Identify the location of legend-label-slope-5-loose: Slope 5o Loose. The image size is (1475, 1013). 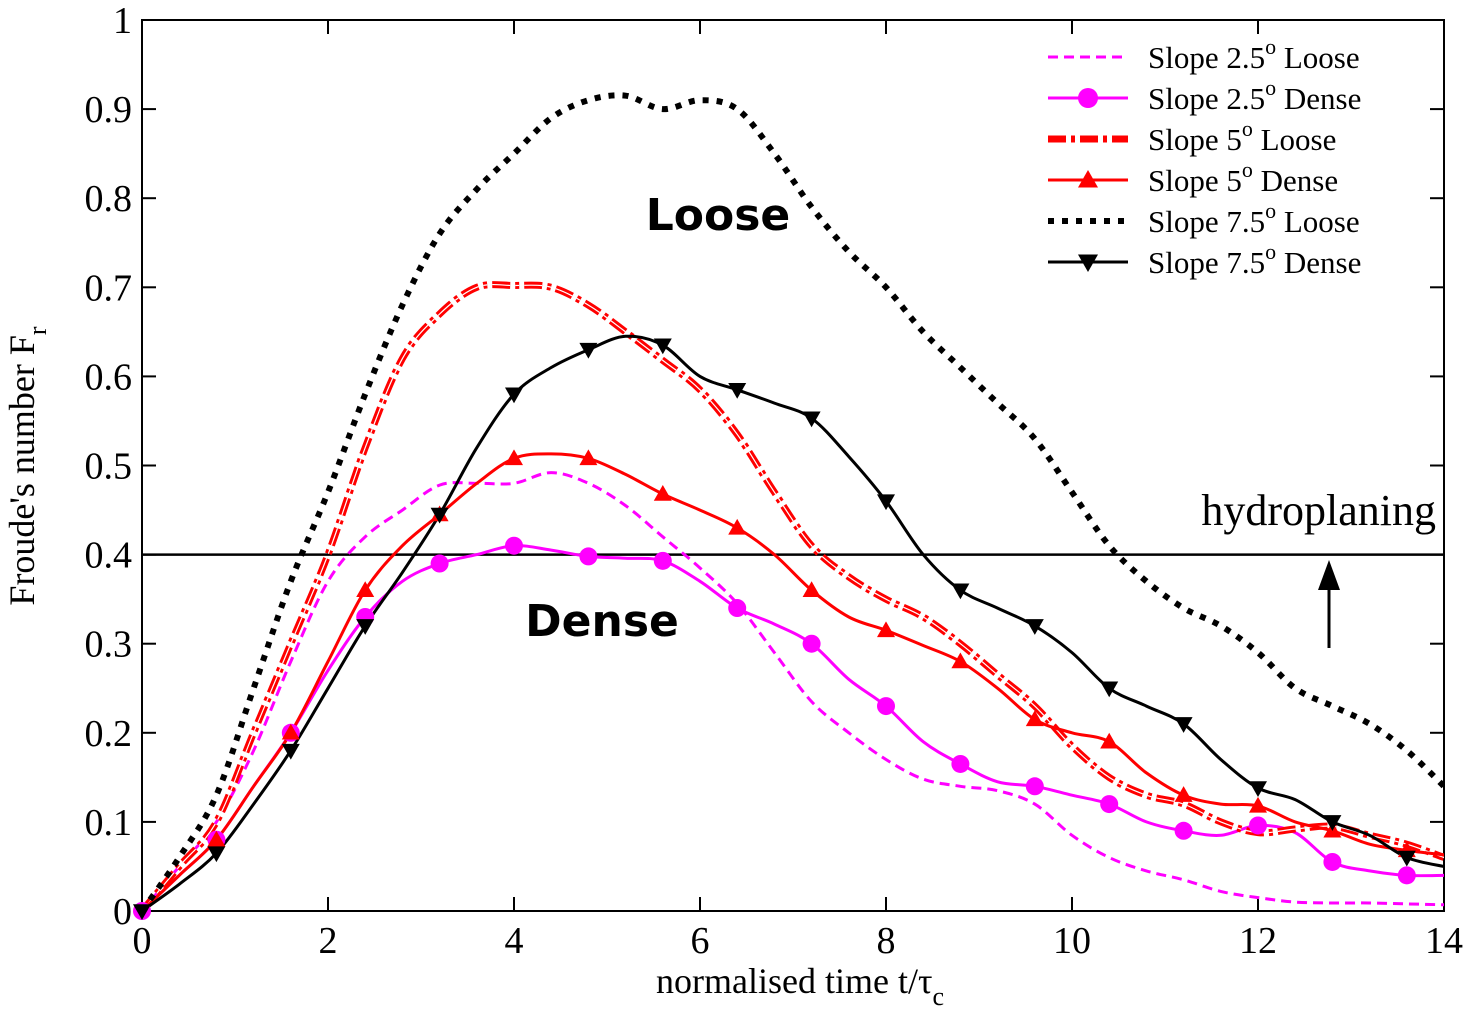
(1242, 136).